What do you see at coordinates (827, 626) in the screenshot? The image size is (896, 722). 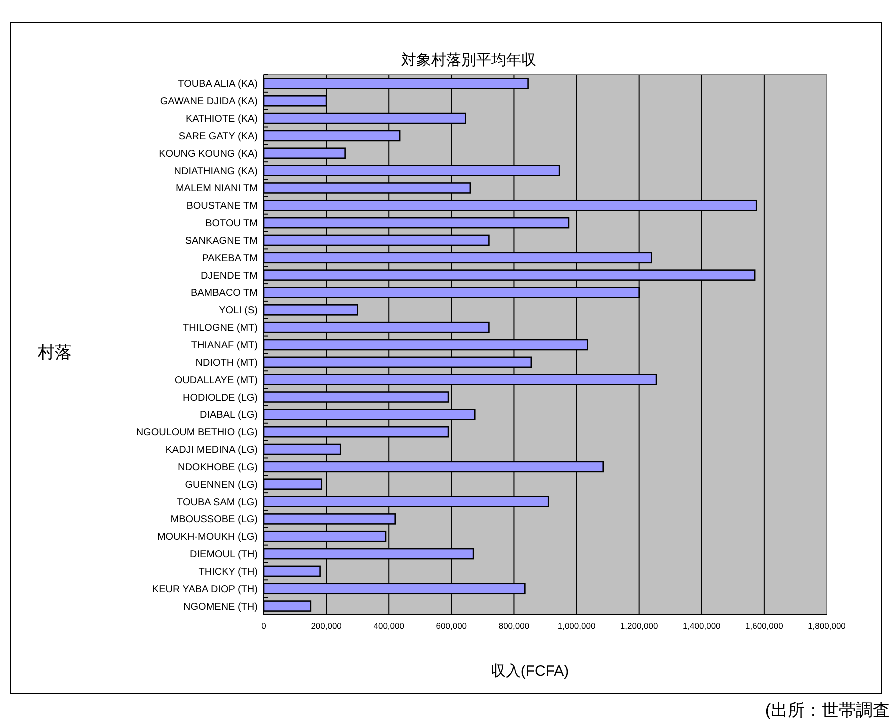 I see `x-tick-label: 1,800,000` at bounding box center [827, 626].